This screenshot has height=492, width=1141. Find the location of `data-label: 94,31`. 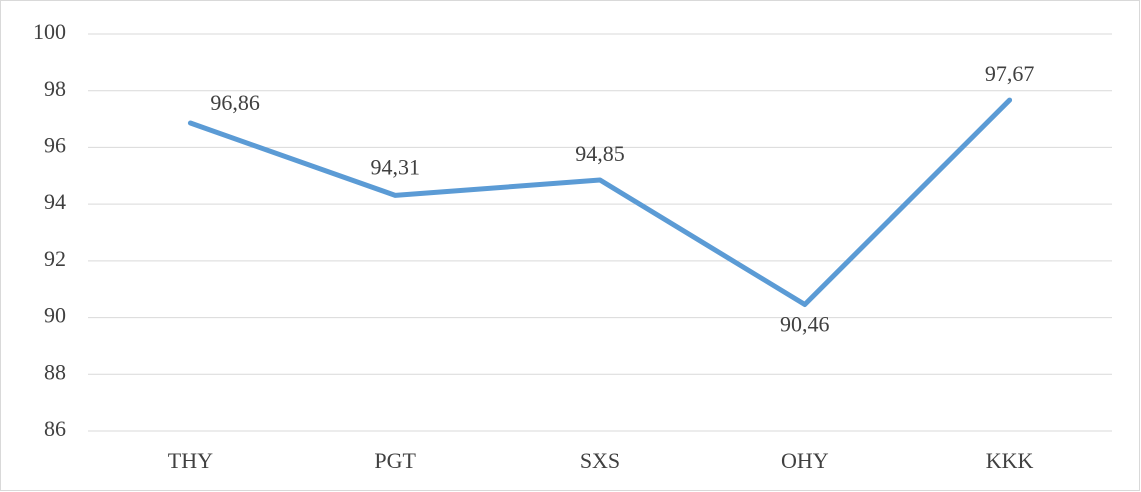

data-label: 94,31 is located at coordinates (395, 166).